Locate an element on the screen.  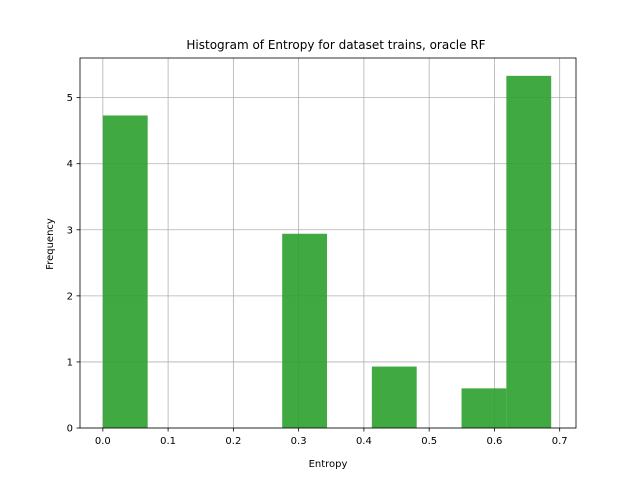
y-axis-ticks: 0 1 2 3 4 5 is located at coordinates (73, 264).